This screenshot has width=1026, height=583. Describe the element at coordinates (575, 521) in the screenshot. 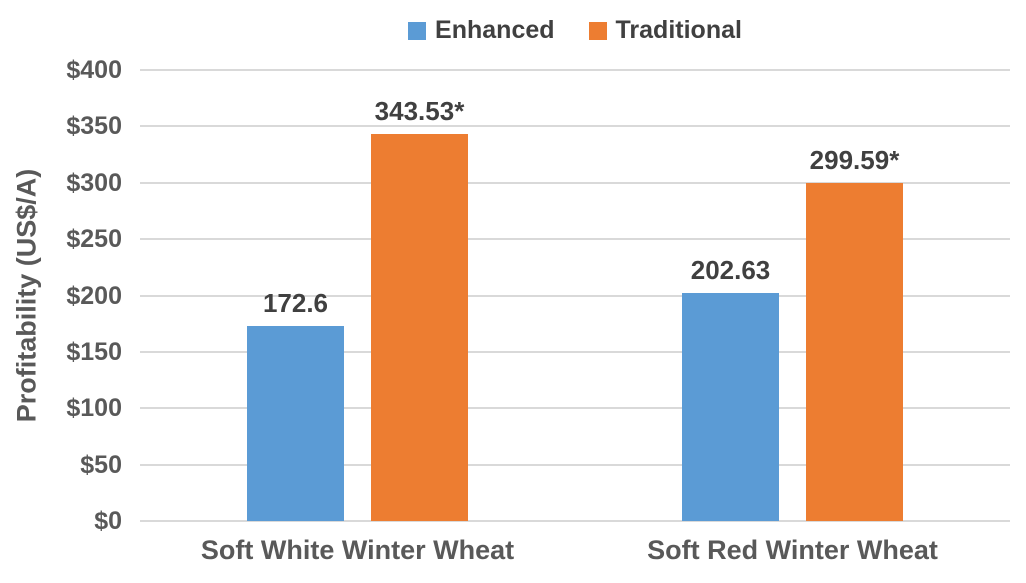

I see `x-axis-line` at that location.